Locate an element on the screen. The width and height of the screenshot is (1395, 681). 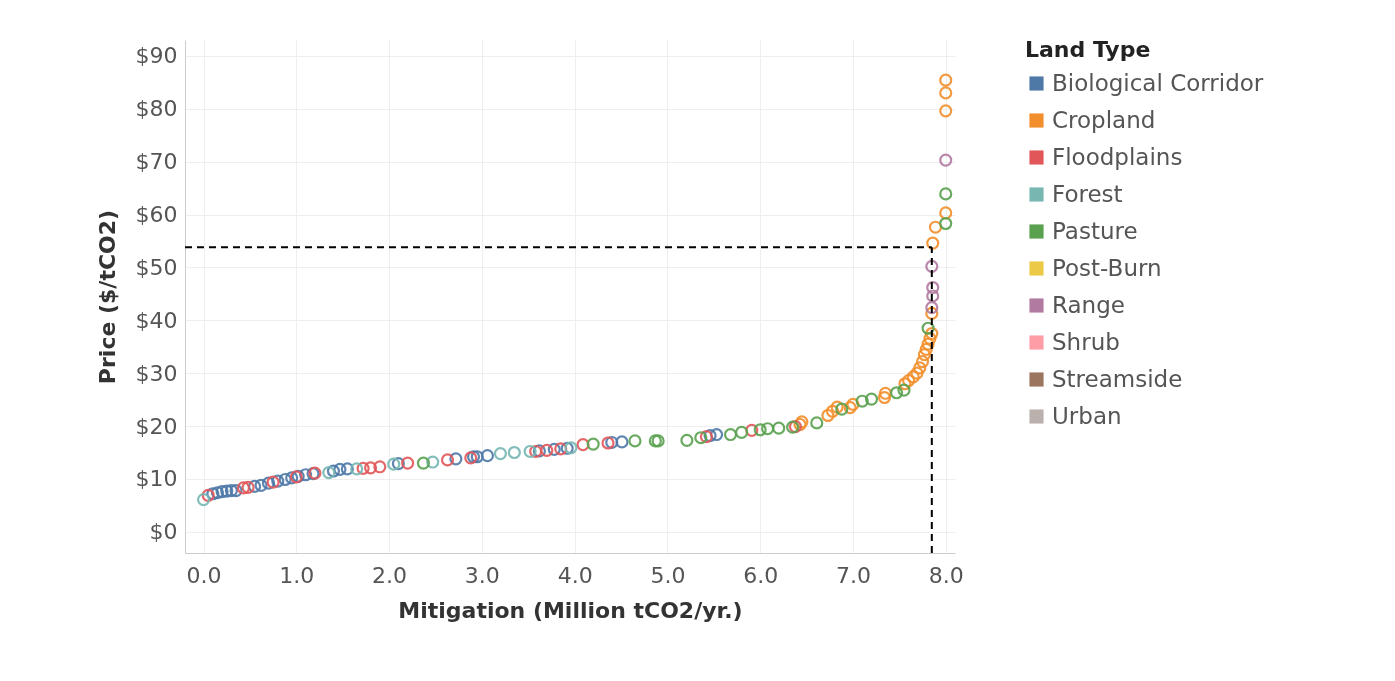
legend-label: Pasture is located at coordinates (1095, 230).